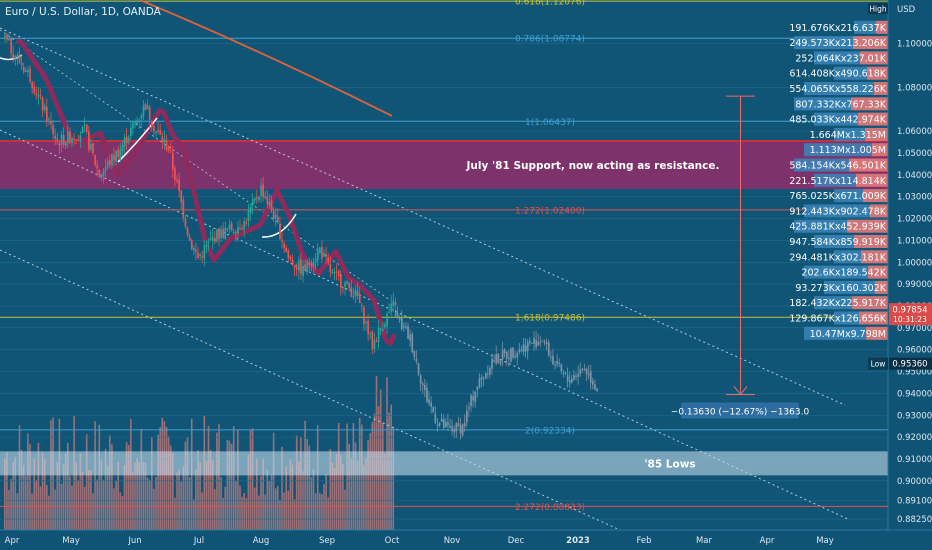 Image resolution: width=932 pixels, height=550 pixels. Describe the element at coordinates (914, 438) in the screenshot. I see `axis-tick: 0.92000` at that location.